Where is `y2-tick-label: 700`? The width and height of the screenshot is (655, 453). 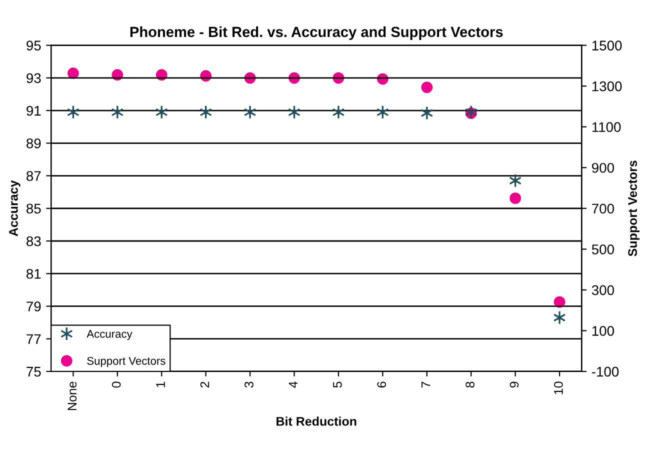
y2-tick-label: 700 is located at coordinates (603, 209).